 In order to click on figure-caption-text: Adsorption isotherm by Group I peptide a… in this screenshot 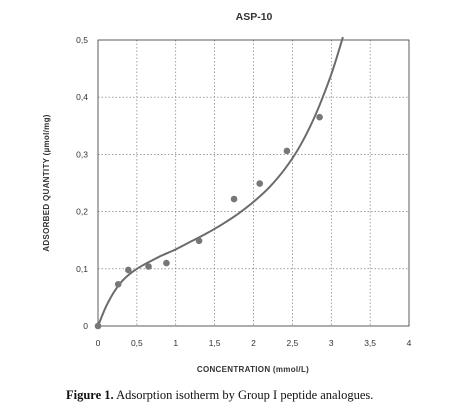, I will do `click(243, 395)`.